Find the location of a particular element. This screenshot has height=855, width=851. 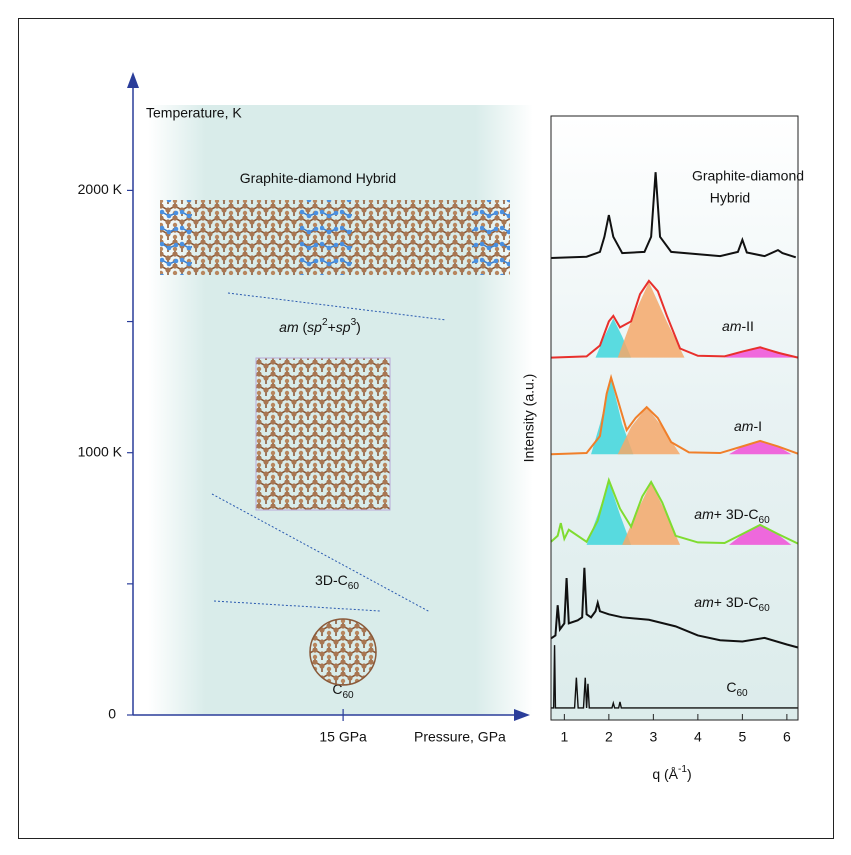

x-tick-label: 5 is located at coordinates (742, 737).